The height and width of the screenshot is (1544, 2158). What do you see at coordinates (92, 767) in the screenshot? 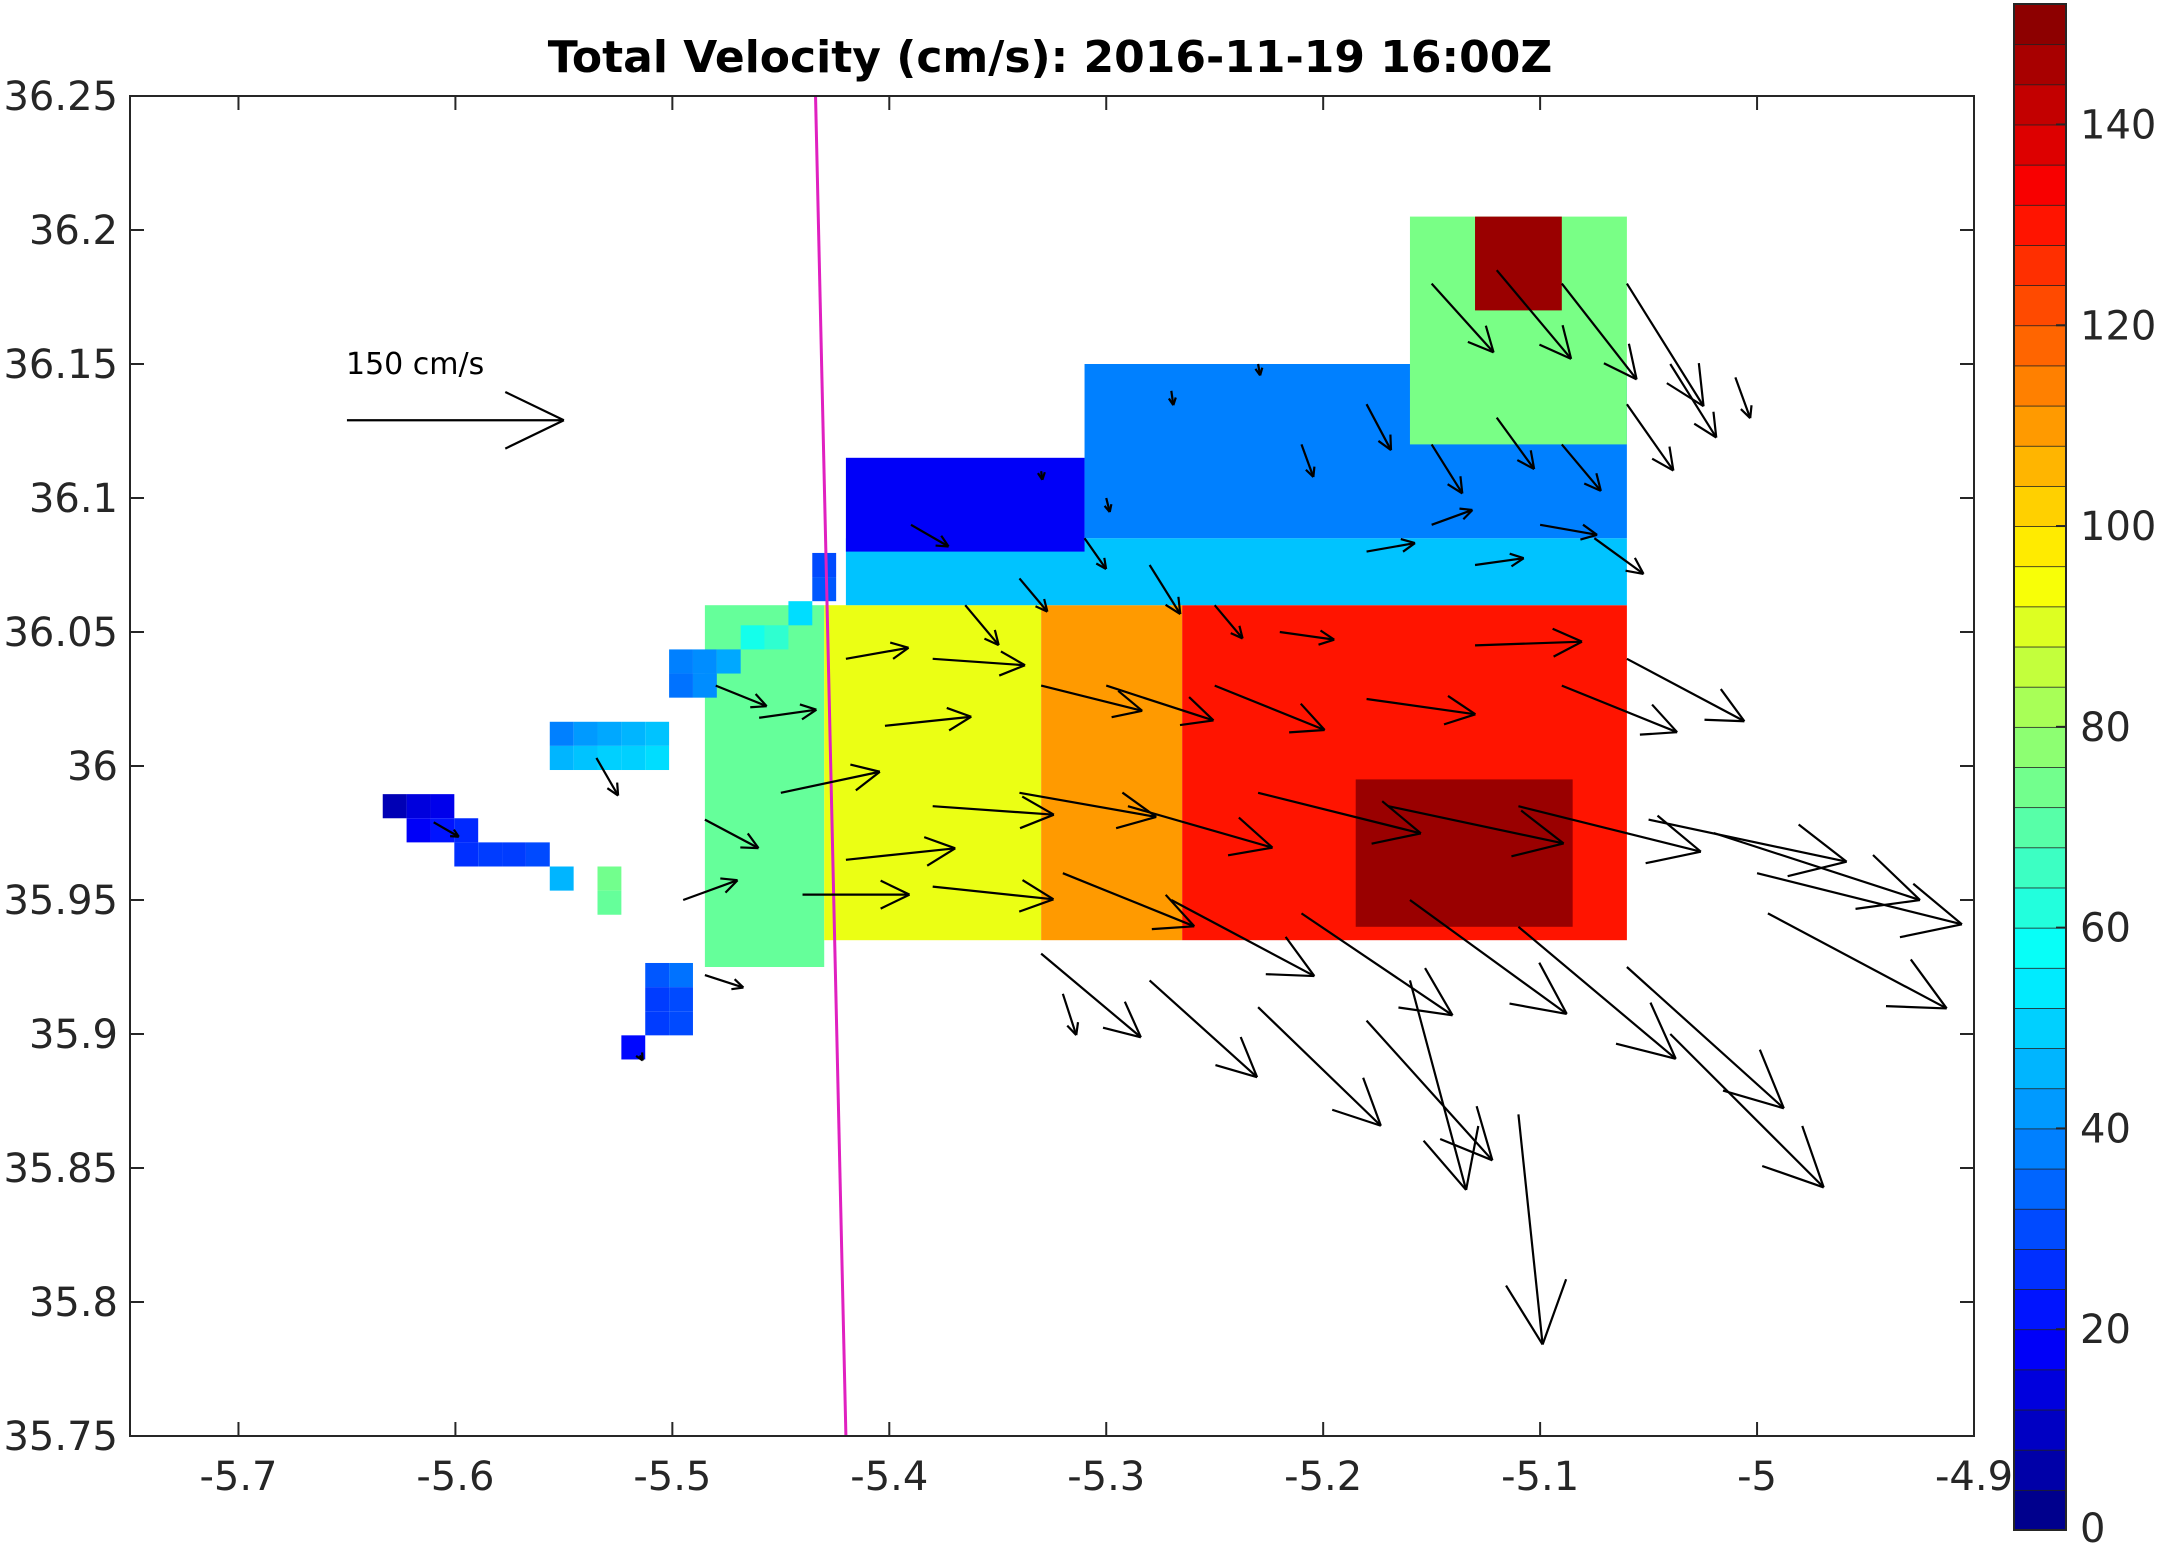
I see `y-tick-label: 36` at bounding box center [92, 767].